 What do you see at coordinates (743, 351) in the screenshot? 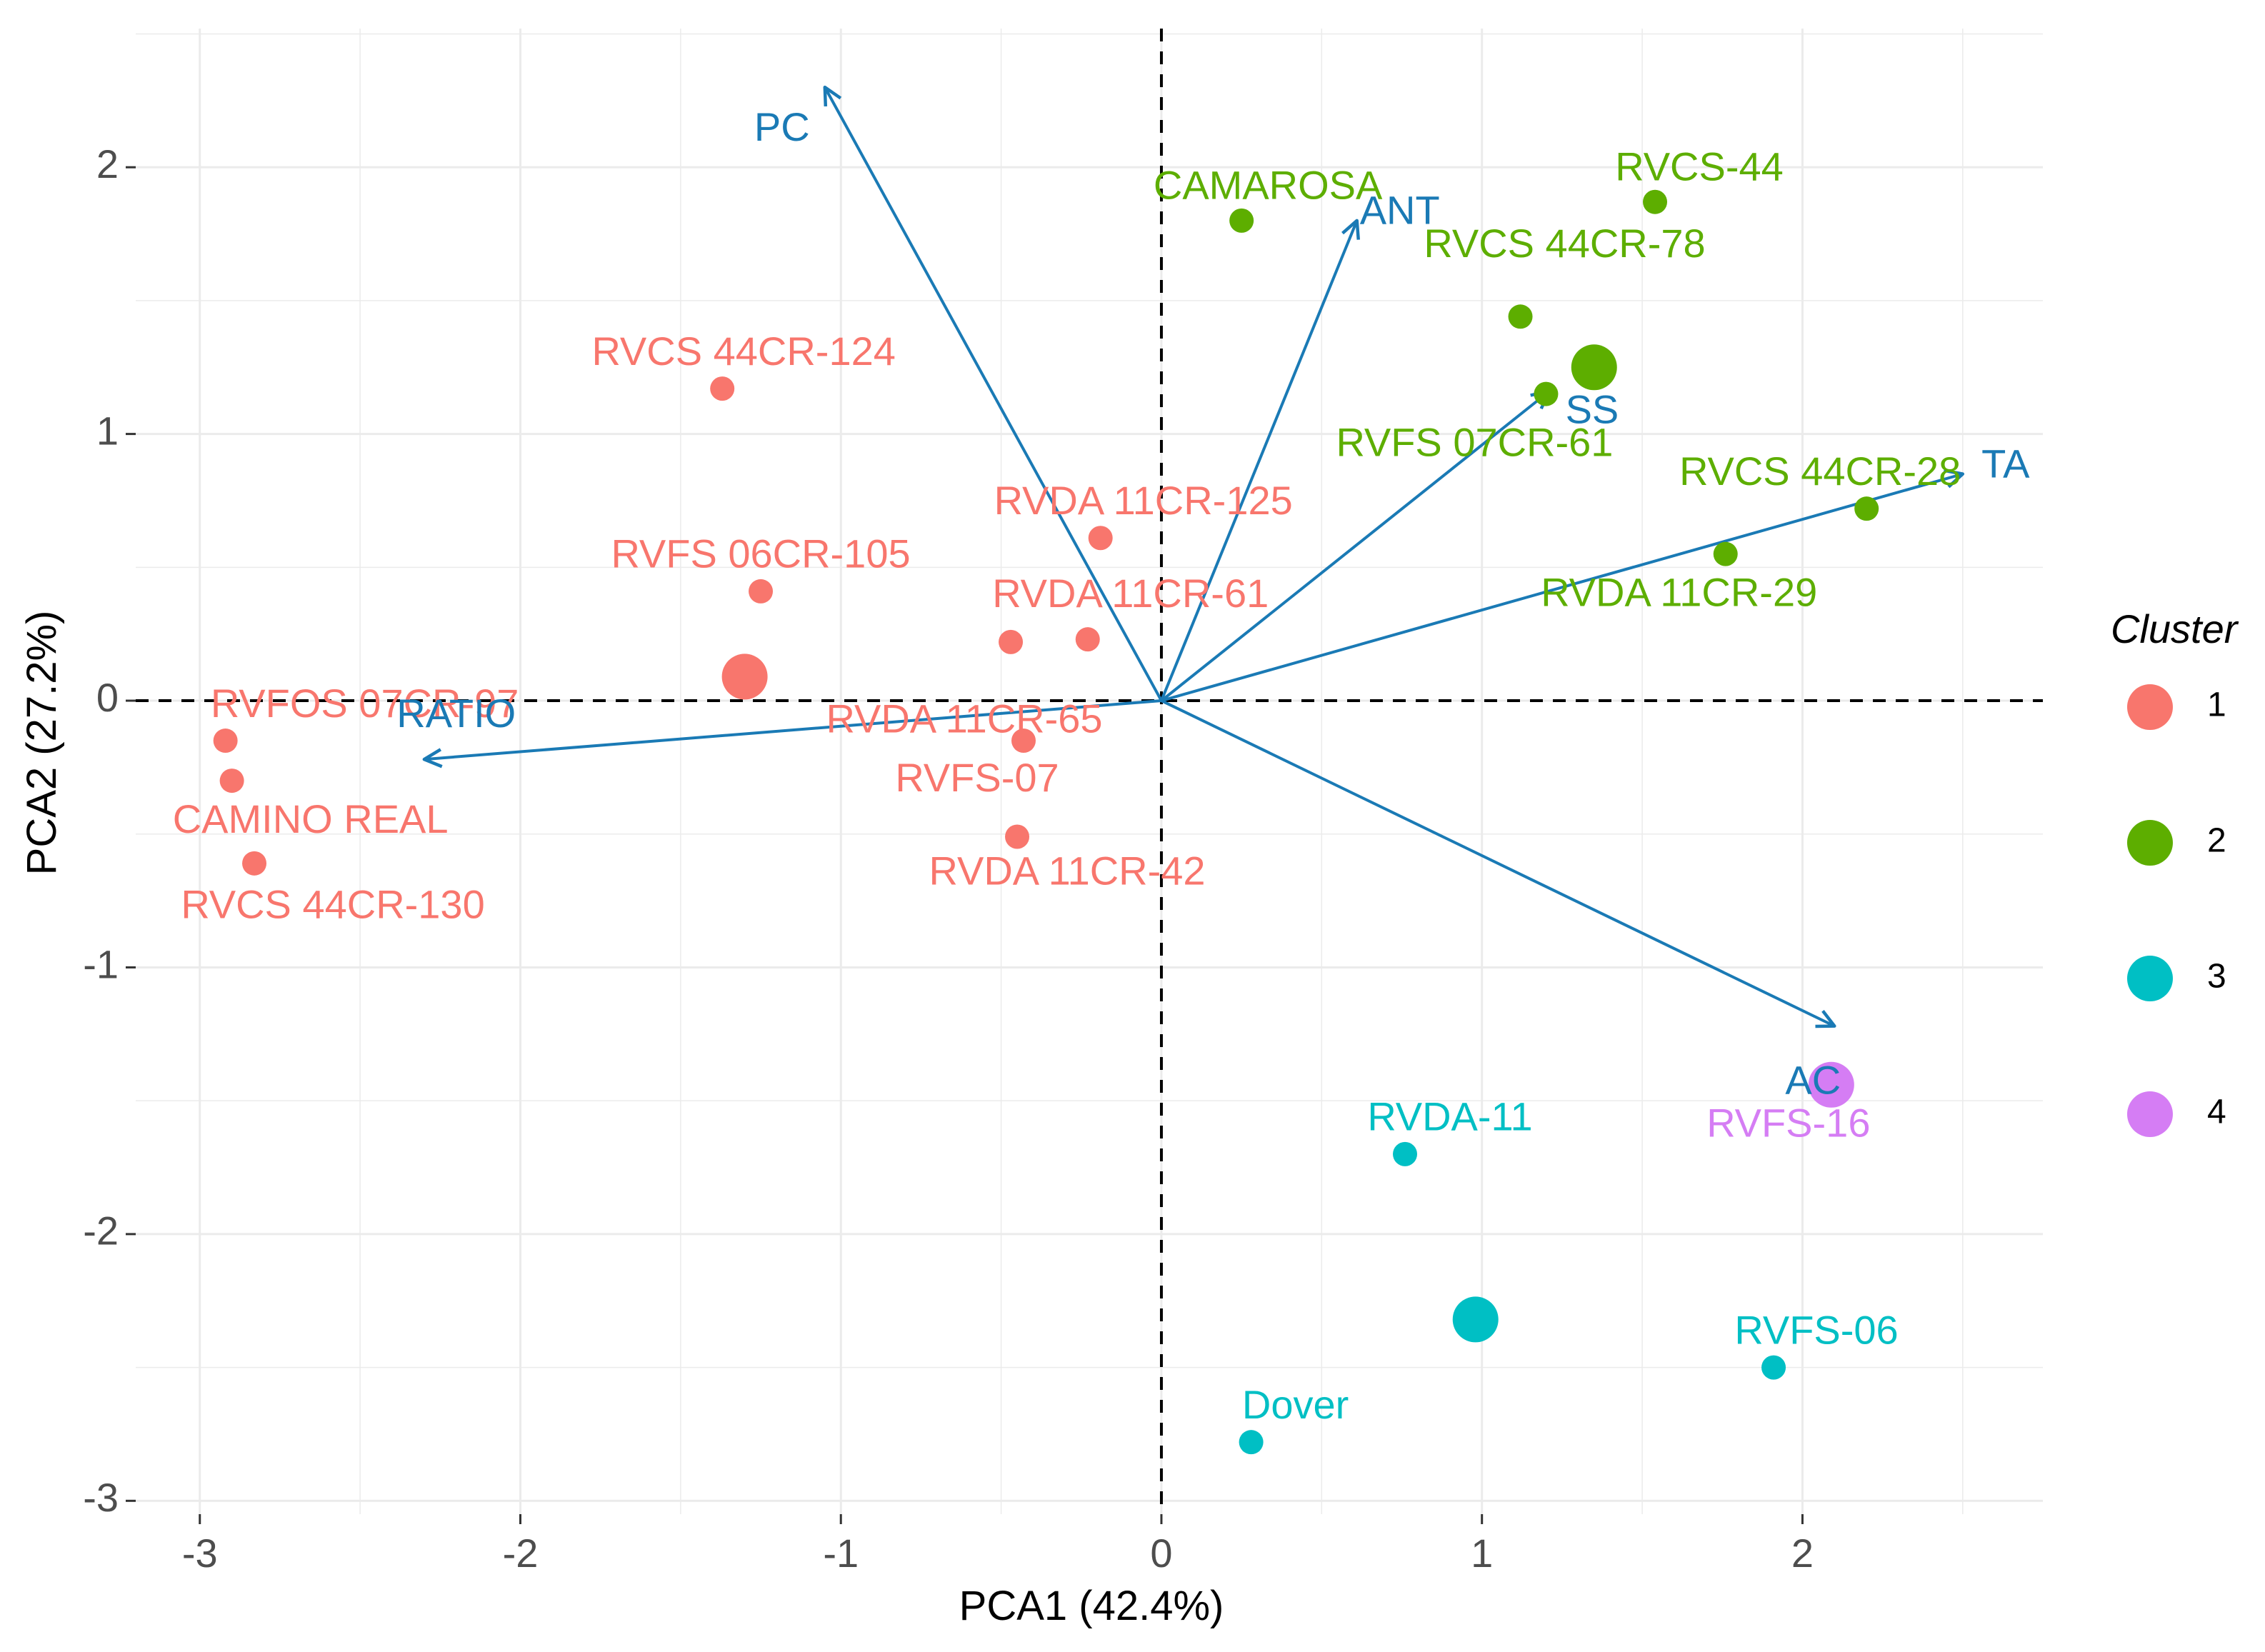
I see `point-label-rvcs-44cr-124: RVCS 44CR-124` at bounding box center [743, 351].